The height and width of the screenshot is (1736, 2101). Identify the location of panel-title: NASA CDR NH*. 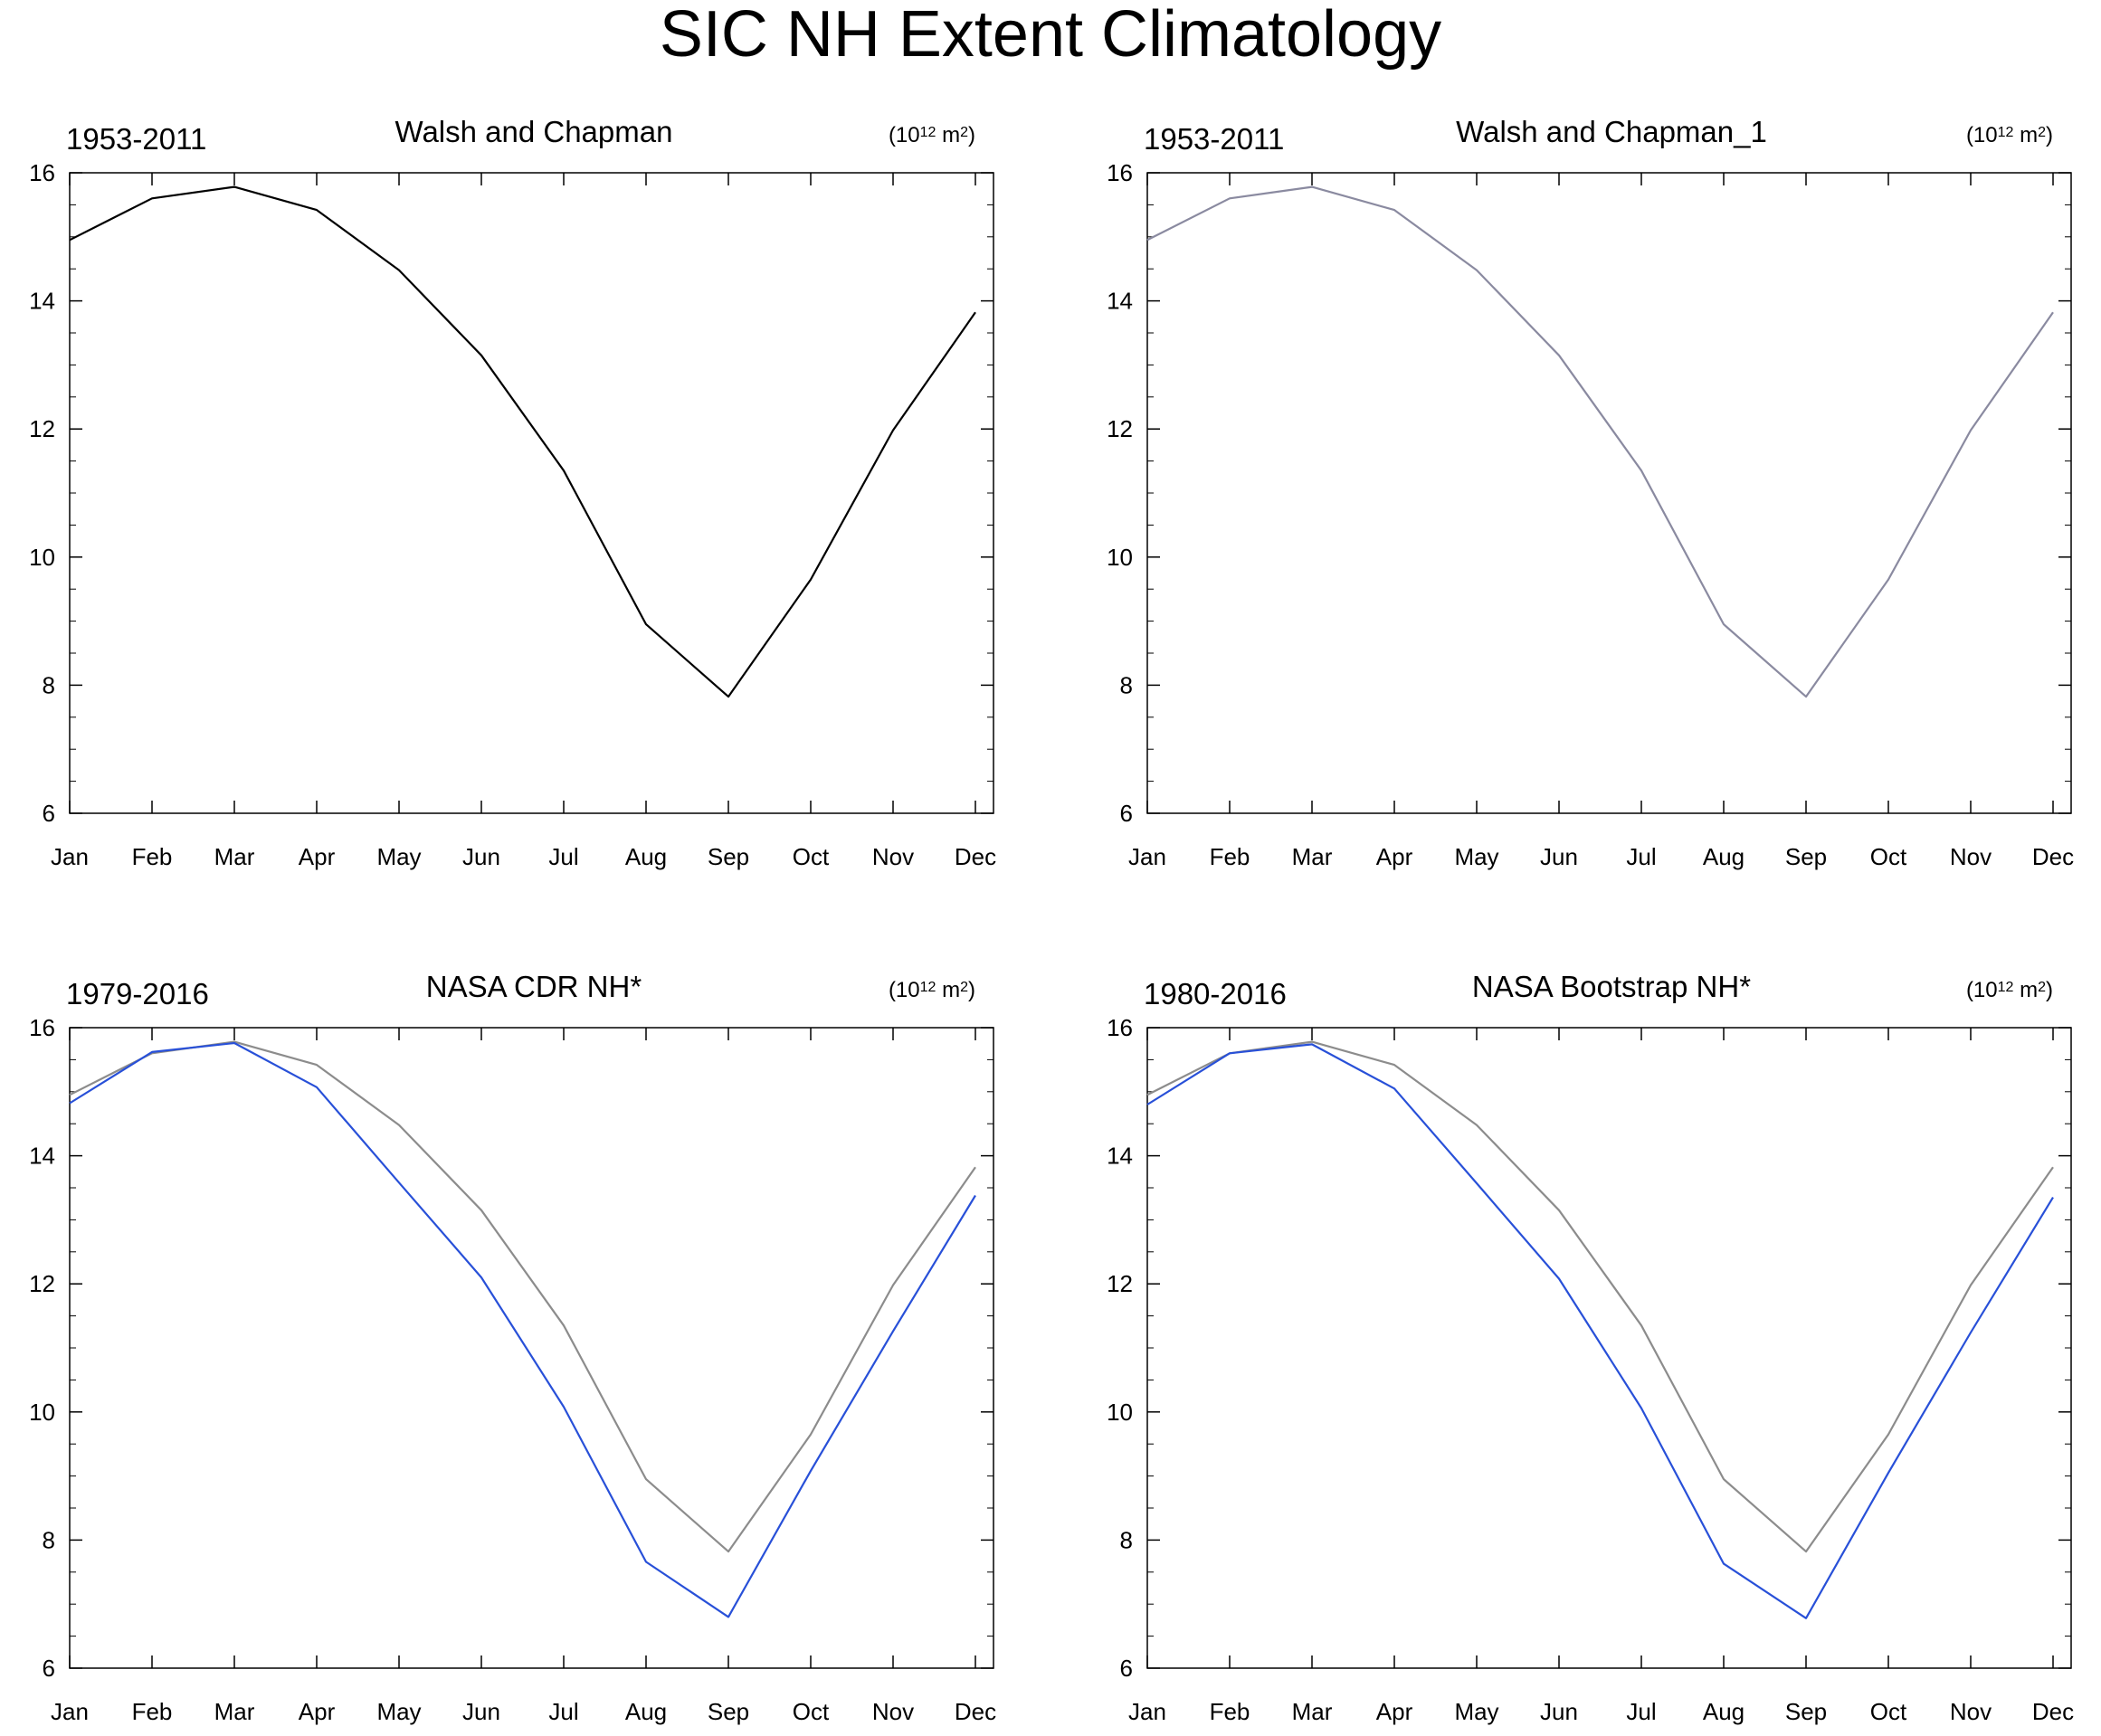
(534, 986).